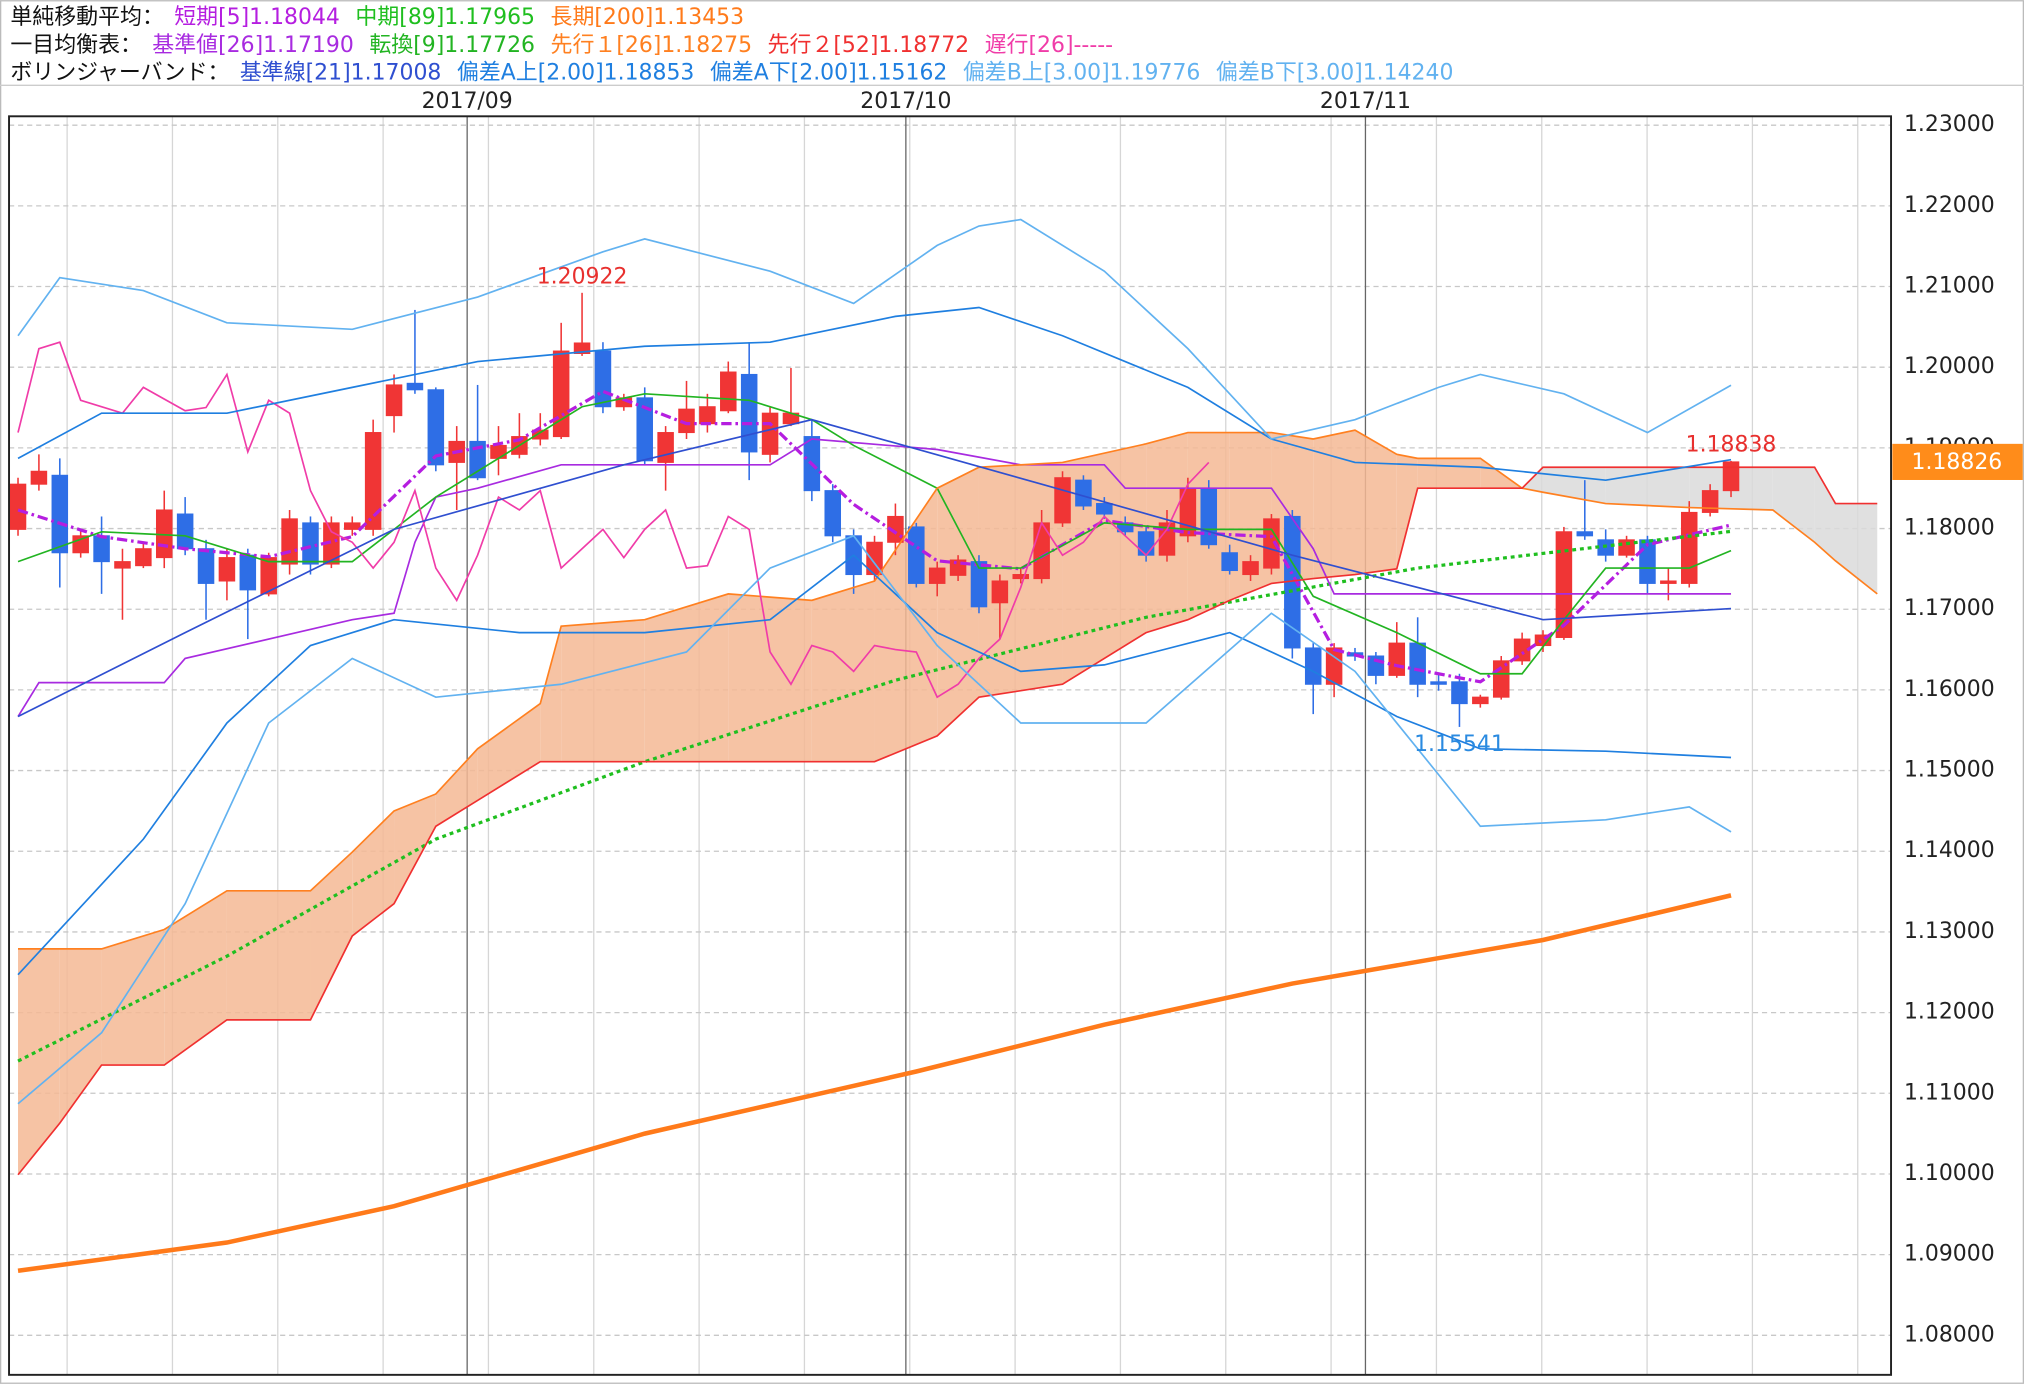 The image size is (2024, 1384). What do you see at coordinates (1949, 931) in the screenshot?
I see `y-tick-label: 1.13000` at bounding box center [1949, 931].